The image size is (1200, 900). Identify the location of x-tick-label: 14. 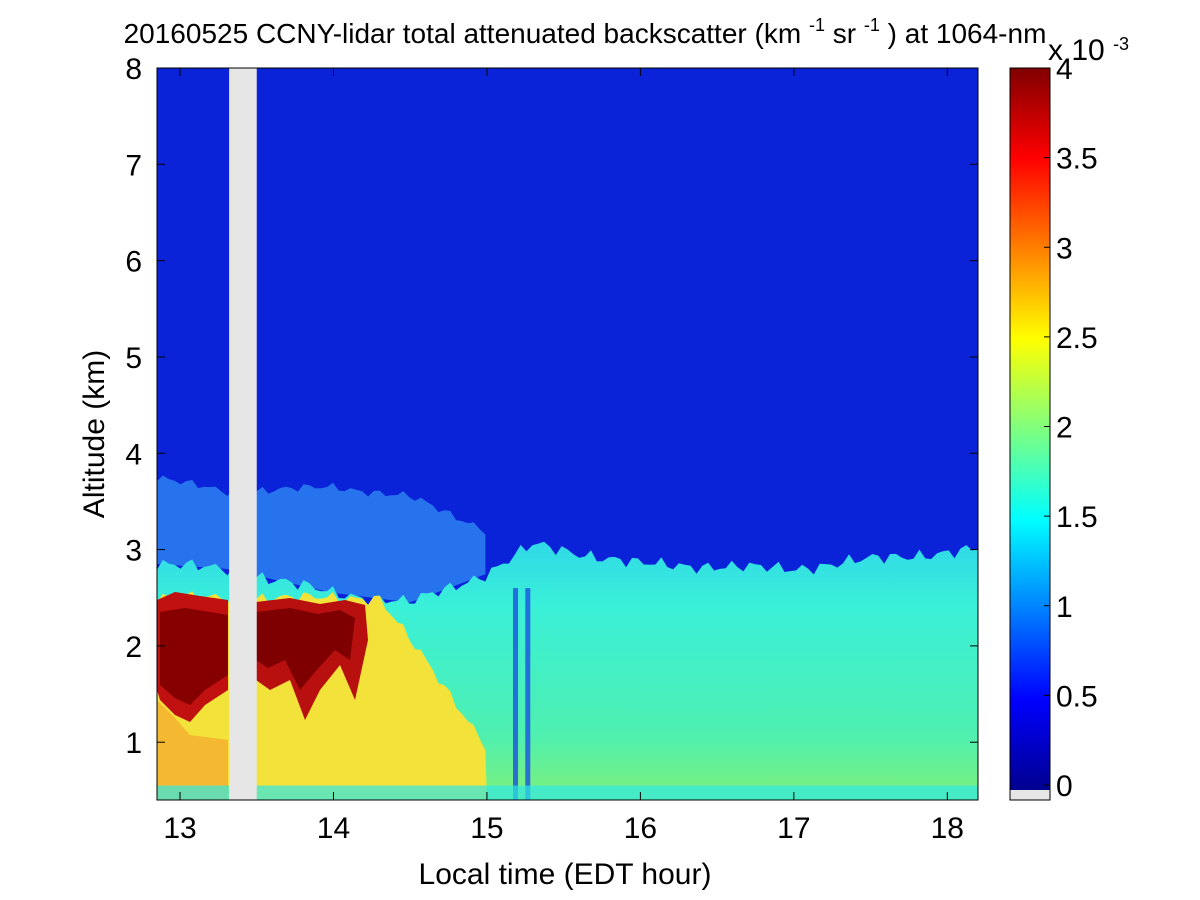
(333, 828).